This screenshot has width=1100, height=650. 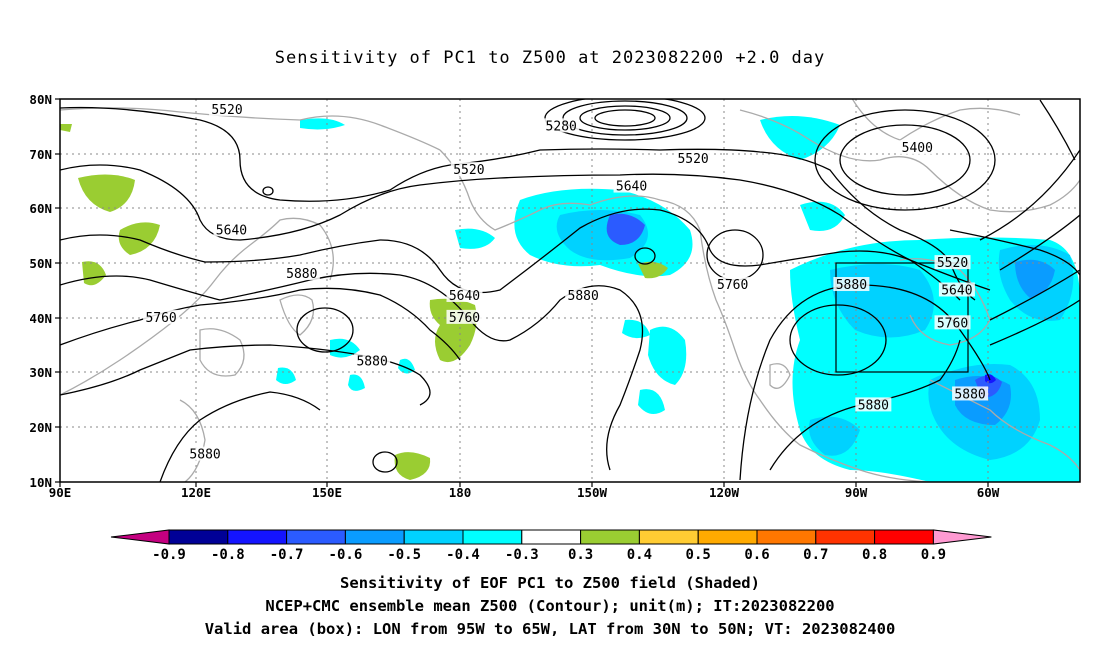 What do you see at coordinates (169, 555) in the screenshot?
I see `colorbar-label: -0.9` at bounding box center [169, 555].